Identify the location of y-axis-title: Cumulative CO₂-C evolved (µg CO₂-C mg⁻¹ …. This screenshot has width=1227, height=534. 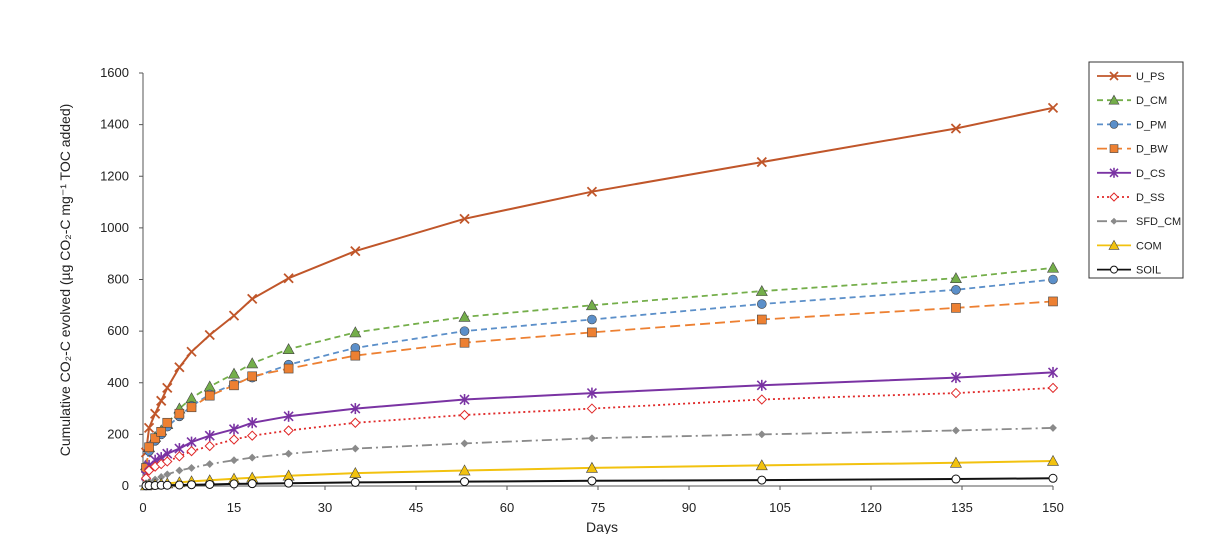
(65, 280).